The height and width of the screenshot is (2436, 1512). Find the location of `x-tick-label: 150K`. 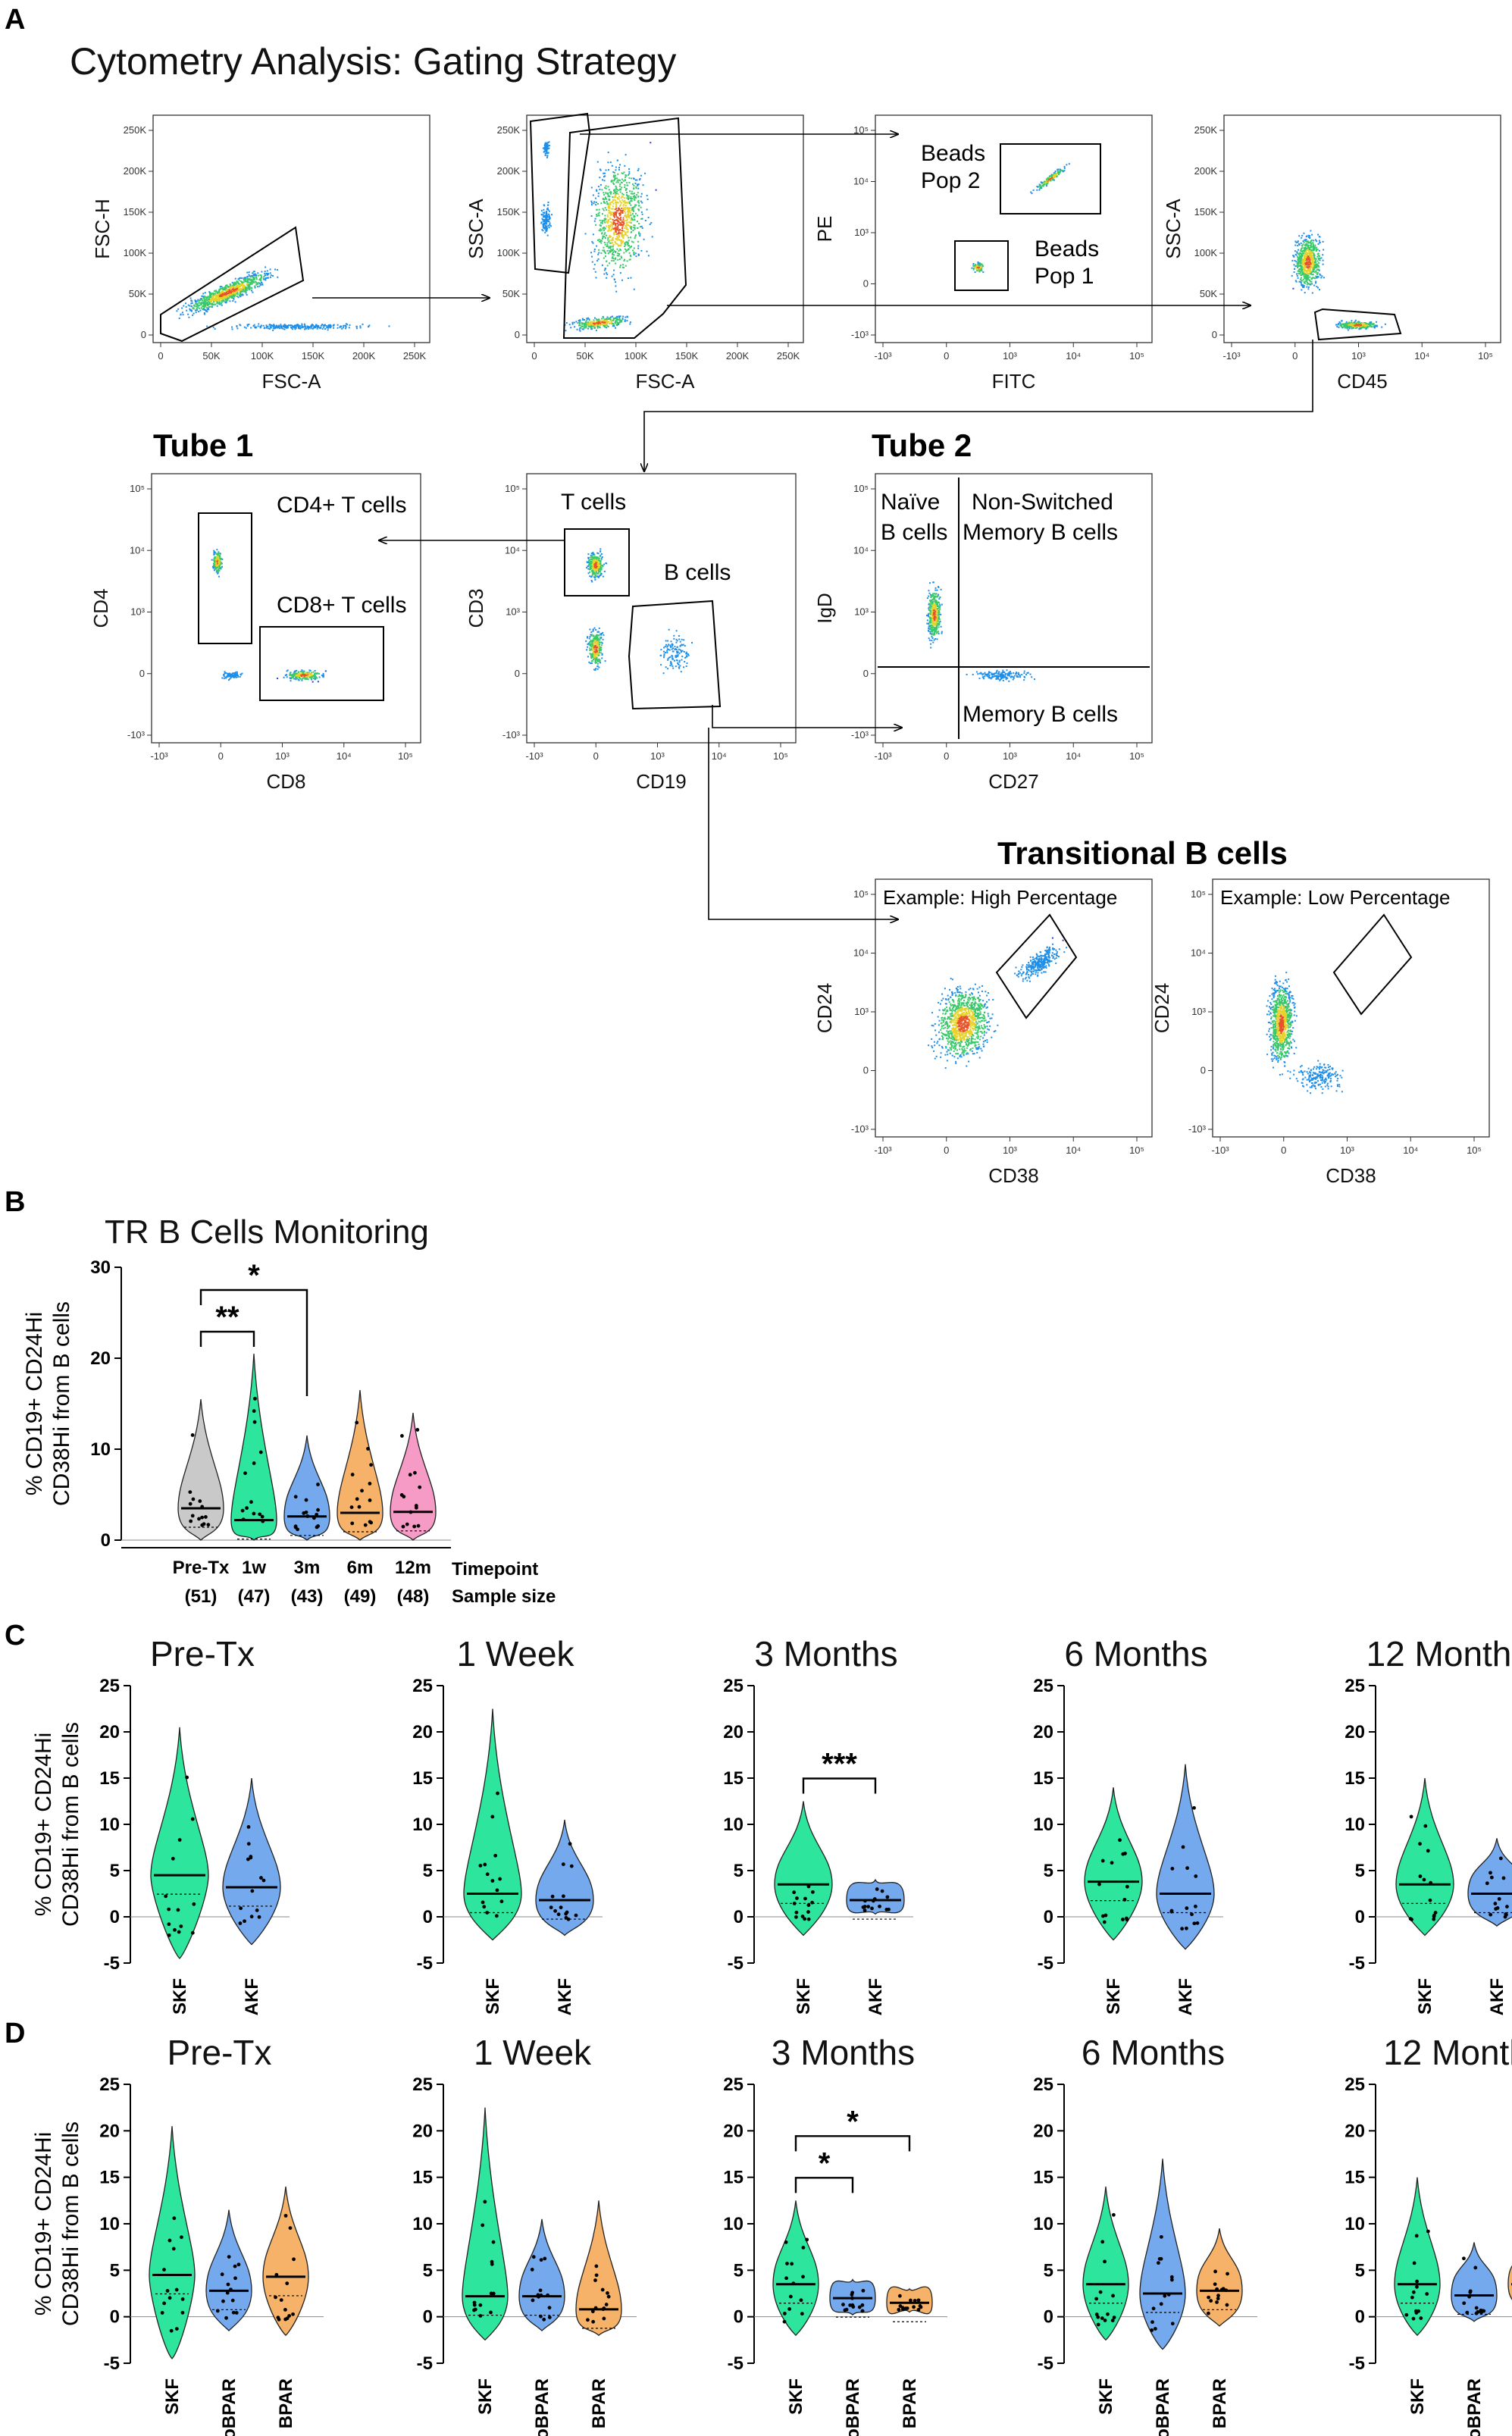

x-tick-label: 150K is located at coordinates (687, 356).